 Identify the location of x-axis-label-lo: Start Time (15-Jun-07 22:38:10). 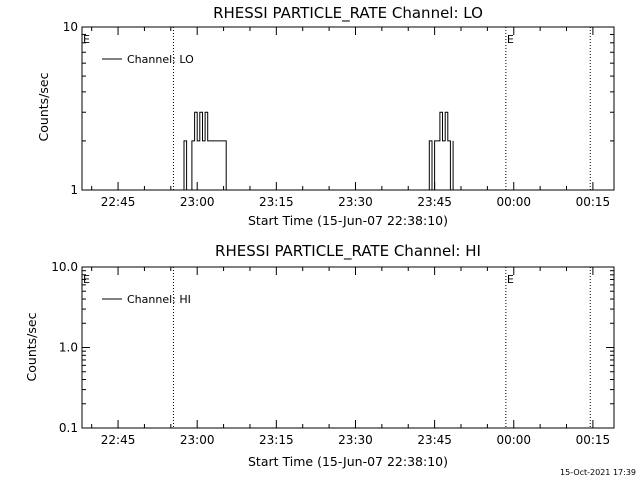
(348, 220).